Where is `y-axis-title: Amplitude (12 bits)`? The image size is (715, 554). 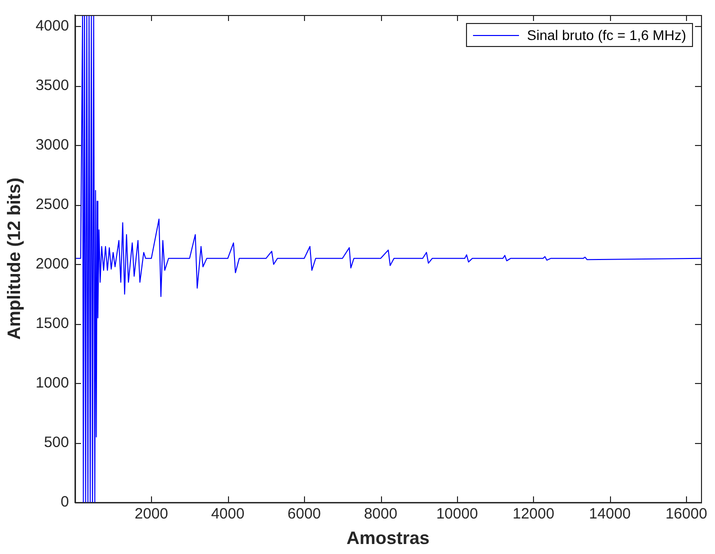
y-axis-title: Amplitude (12 bits) is located at coordinates (14, 259).